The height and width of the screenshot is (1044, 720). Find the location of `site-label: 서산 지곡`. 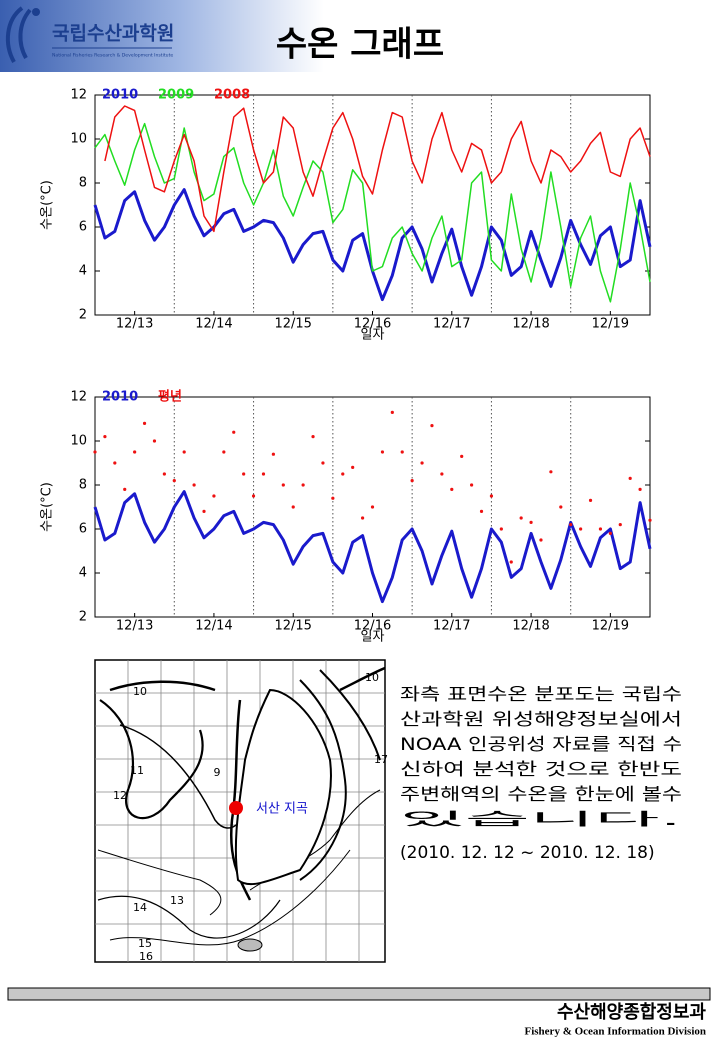

site-label: 서산 지곡 is located at coordinates (282, 809).